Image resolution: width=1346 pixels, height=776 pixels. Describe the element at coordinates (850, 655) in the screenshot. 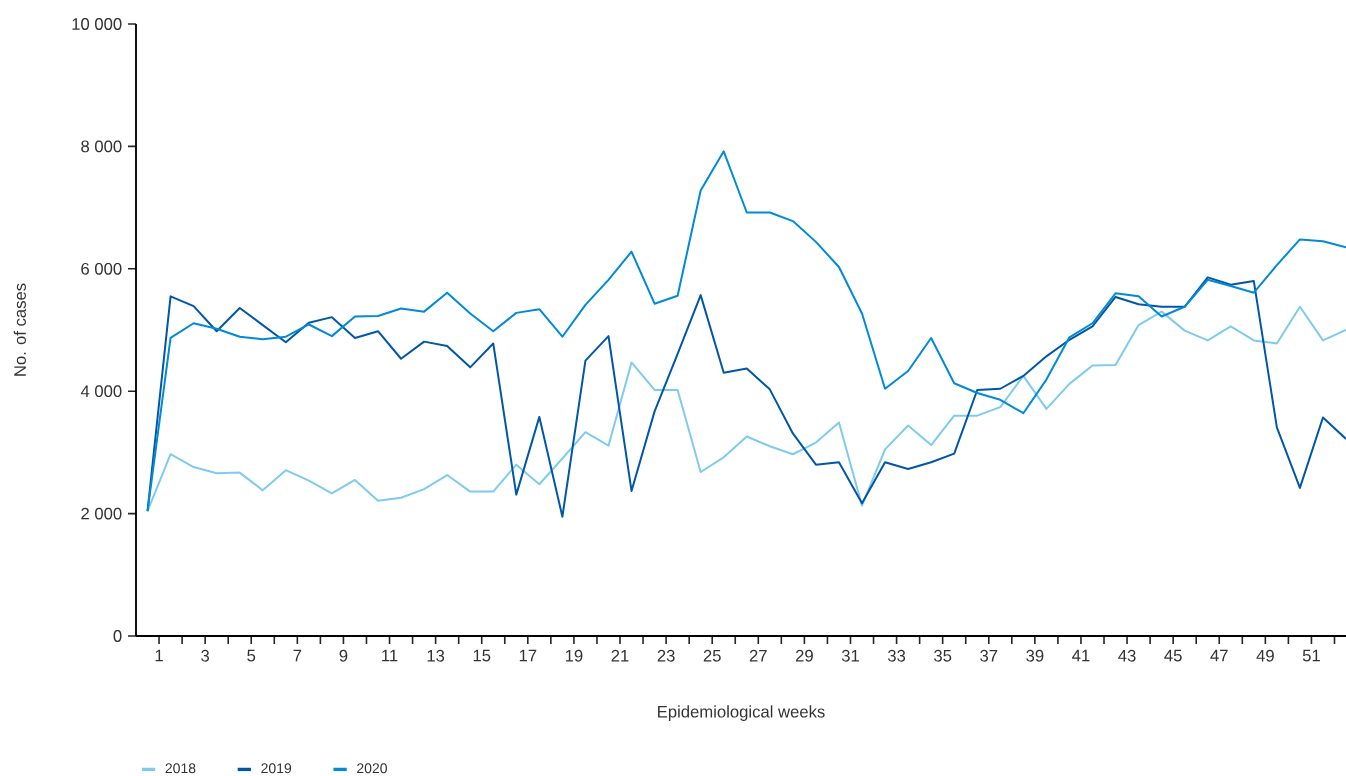

I see `x-tick-label: 31` at that location.